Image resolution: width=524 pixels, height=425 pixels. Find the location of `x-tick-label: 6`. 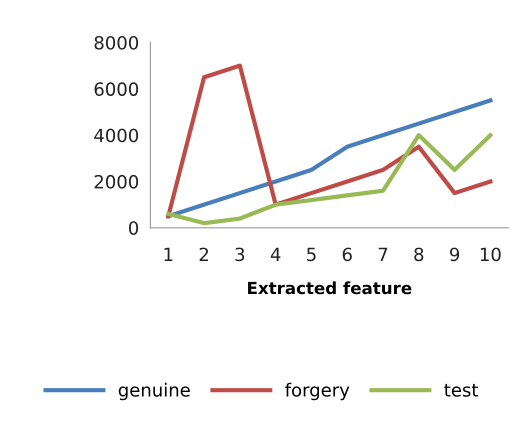

x-tick-label: 6 is located at coordinates (347, 255).